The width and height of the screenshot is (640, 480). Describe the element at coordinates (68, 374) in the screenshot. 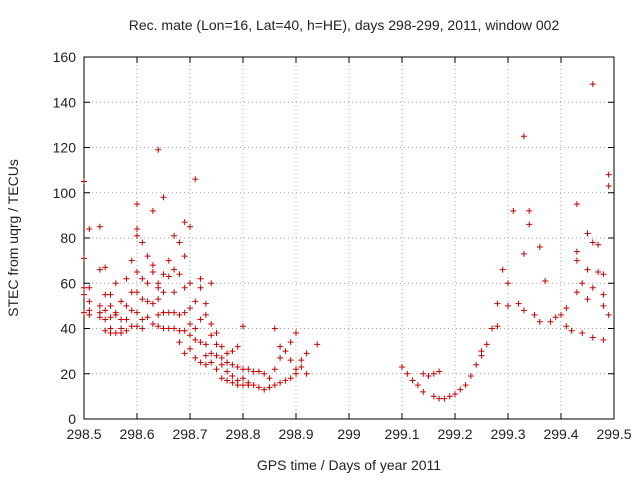

I see `y-tick-label: 20` at that location.